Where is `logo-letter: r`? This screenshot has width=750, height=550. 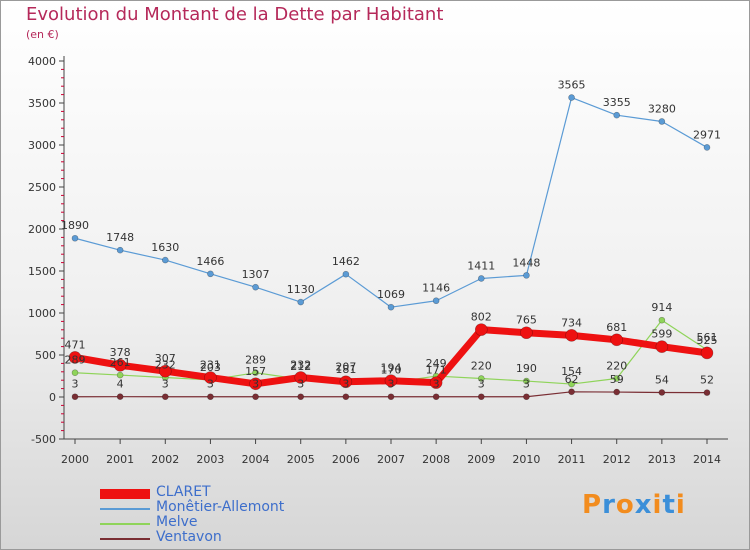 logo-letter: r is located at coordinates (609, 505).